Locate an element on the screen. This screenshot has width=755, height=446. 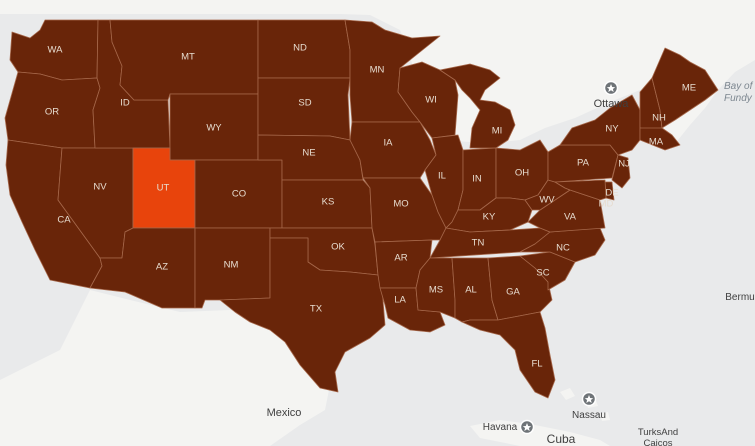
label-PA: PA is located at coordinates (583, 163).